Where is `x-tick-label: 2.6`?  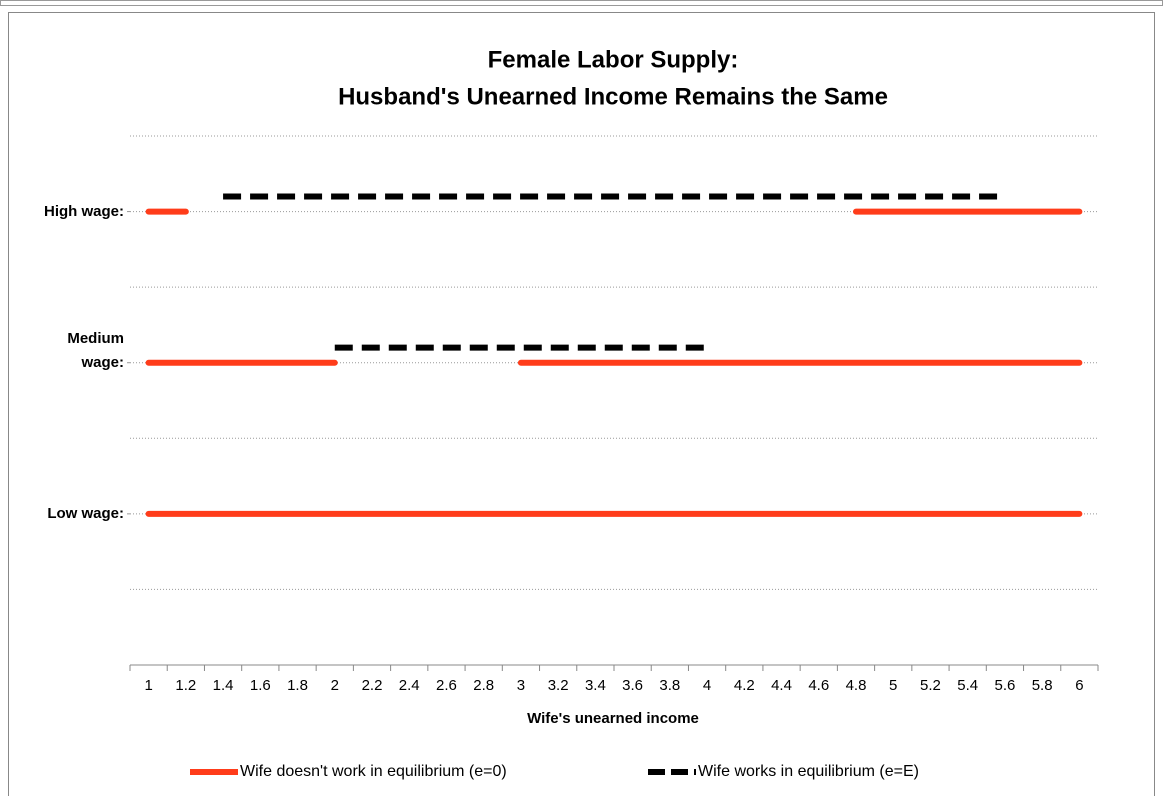 x-tick-label: 2.6 is located at coordinates (446, 685).